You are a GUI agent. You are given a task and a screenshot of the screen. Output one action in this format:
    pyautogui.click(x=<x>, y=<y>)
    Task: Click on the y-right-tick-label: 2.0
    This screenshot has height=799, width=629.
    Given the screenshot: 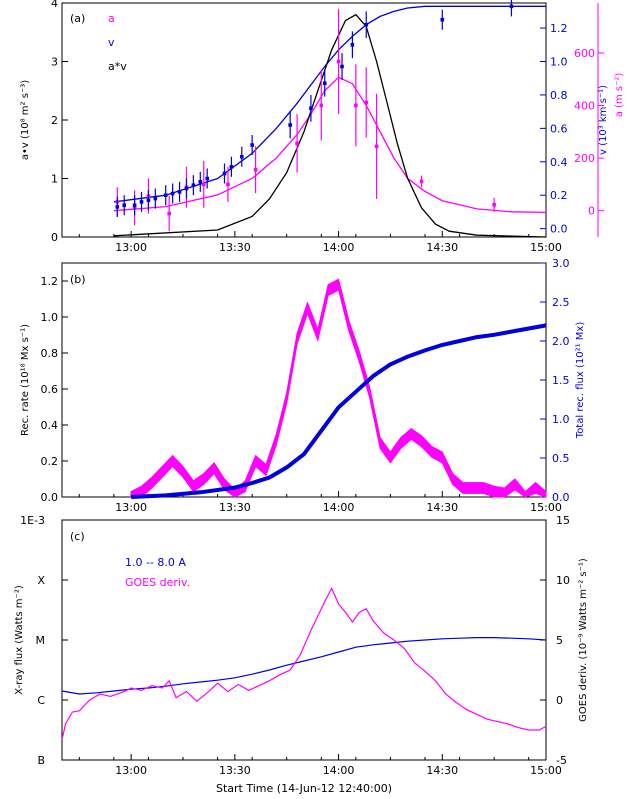 What is the action you would take?
    pyautogui.click(x=561, y=341)
    